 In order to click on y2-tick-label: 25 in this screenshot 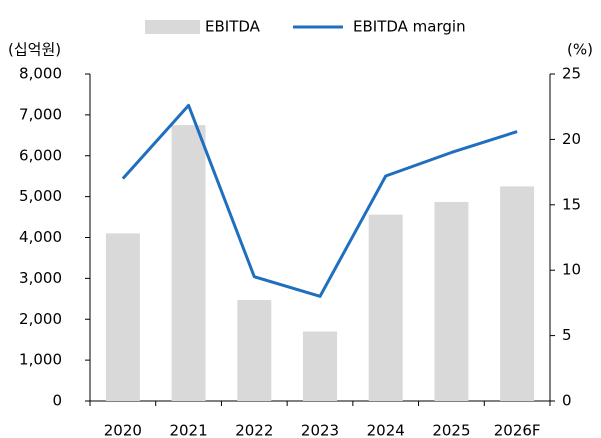, I will do `click(571, 74)`.